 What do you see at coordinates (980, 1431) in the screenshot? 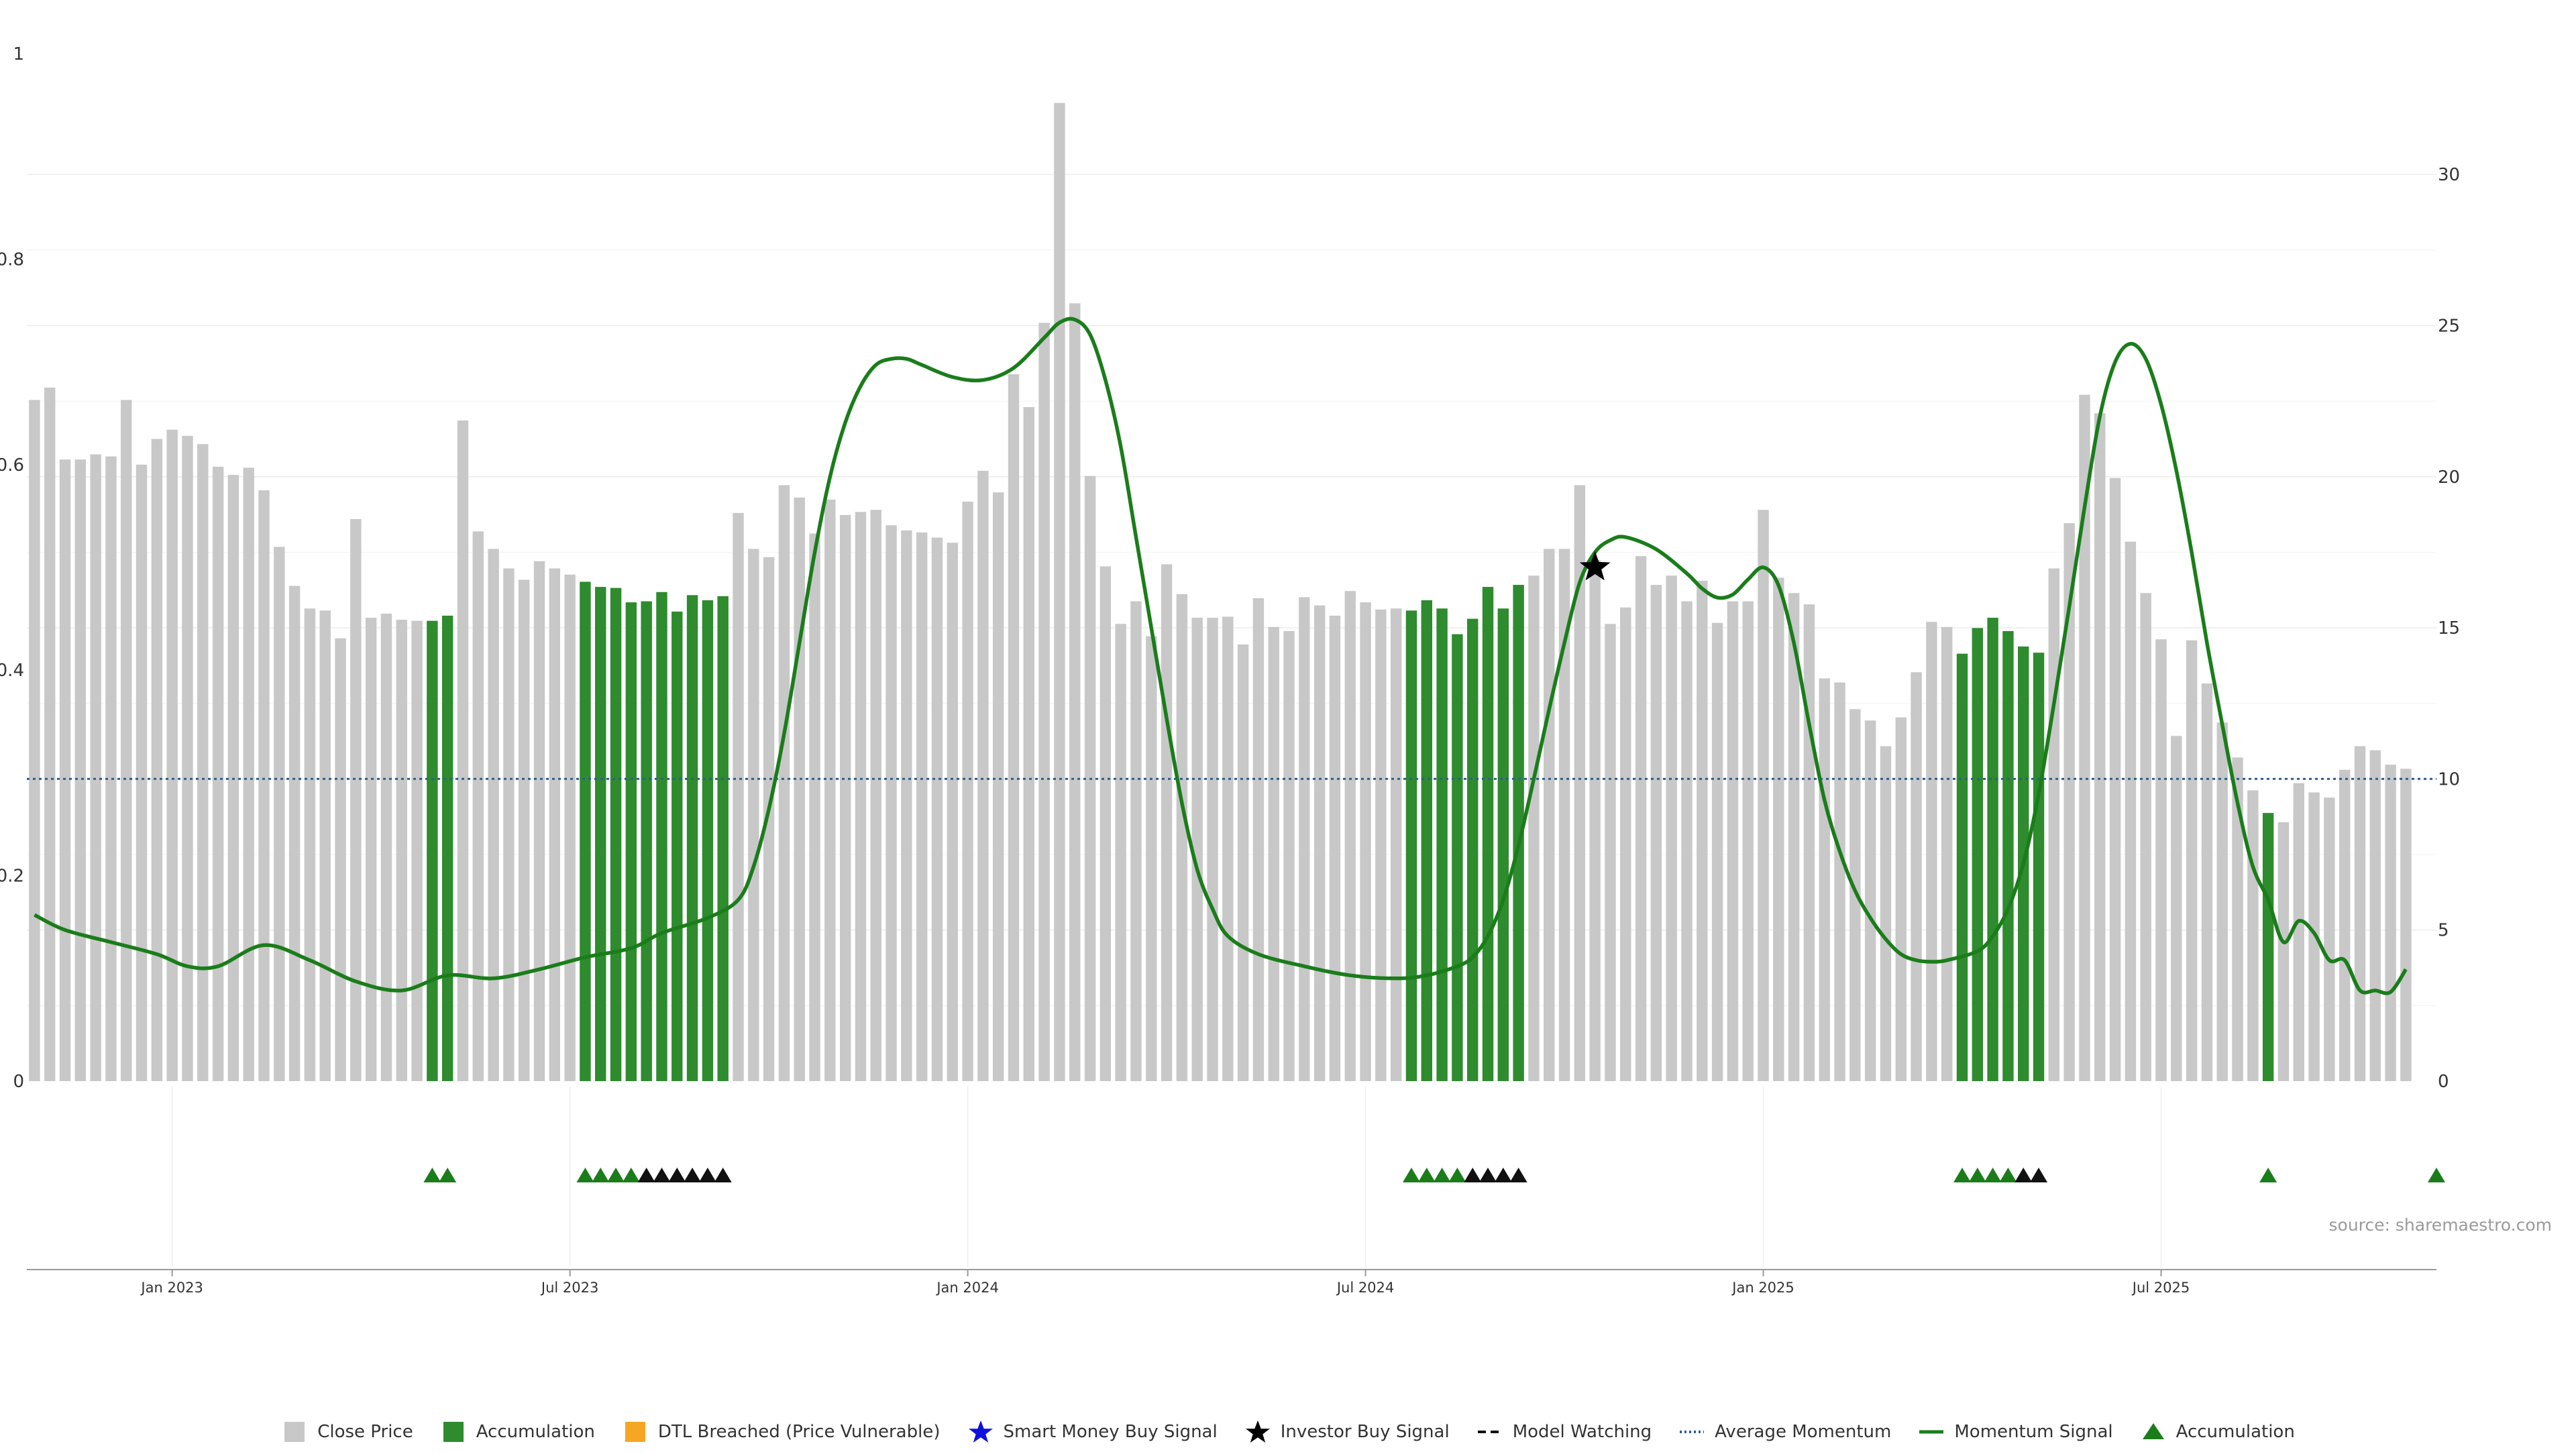
I see `blue-star-icon` at bounding box center [980, 1431].